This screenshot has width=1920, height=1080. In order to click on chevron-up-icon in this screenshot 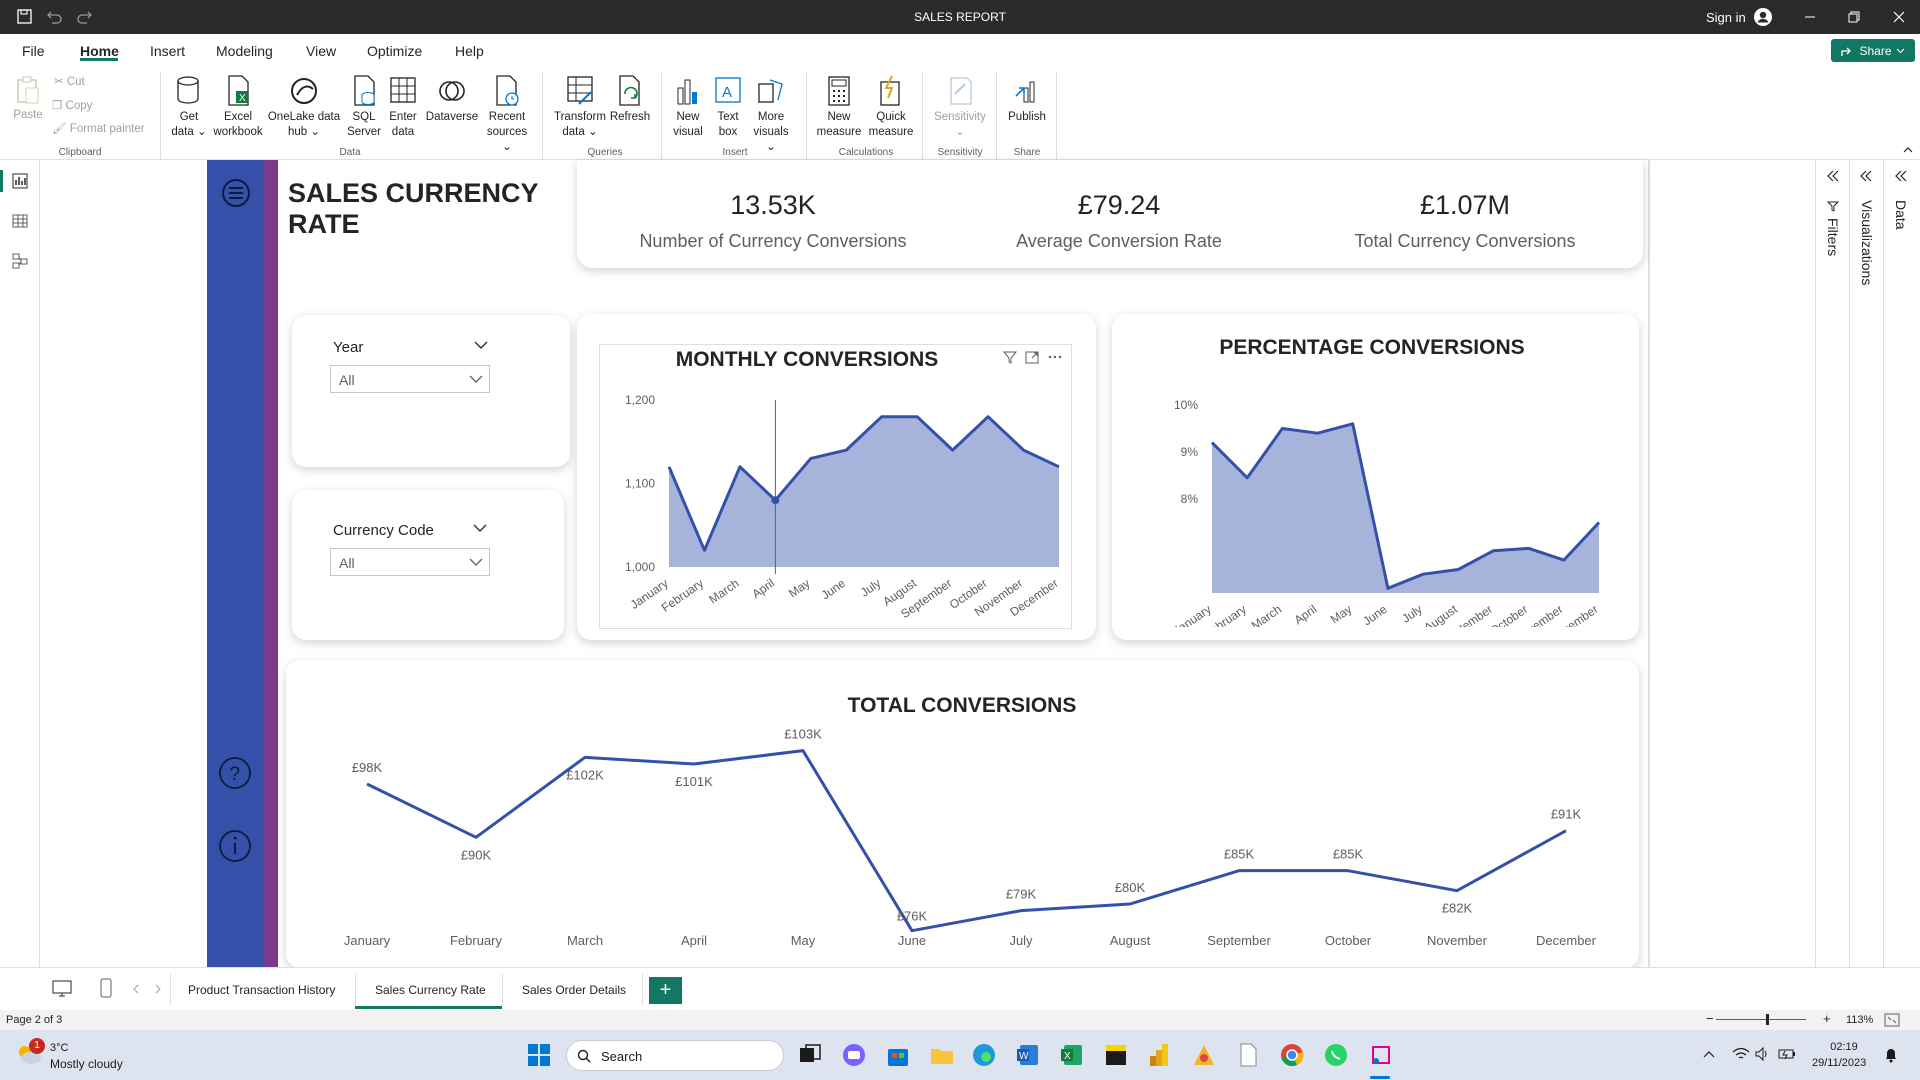, I will do `click(1709, 1054)`.